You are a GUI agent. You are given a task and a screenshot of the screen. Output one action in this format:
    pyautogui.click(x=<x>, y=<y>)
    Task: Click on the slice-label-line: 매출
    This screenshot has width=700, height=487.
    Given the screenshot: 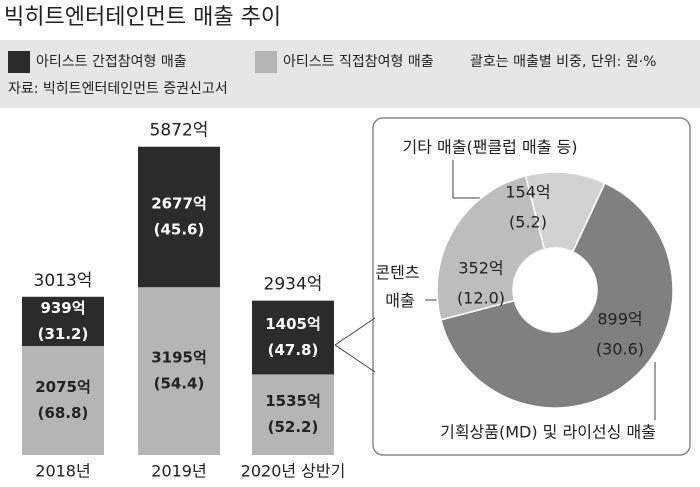 What is the action you would take?
    pyautogui.click(x=399, y=300)
    